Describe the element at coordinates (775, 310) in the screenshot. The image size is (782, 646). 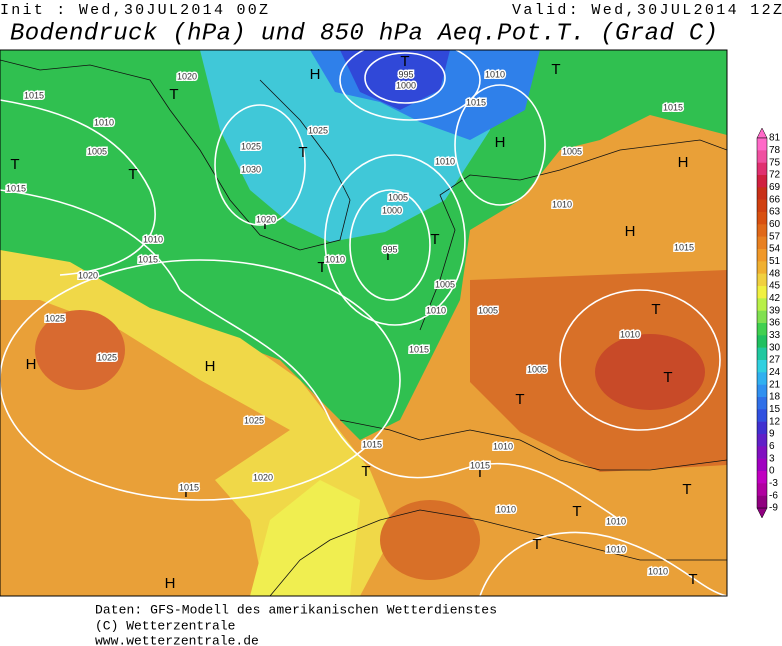
I see `colorbar-label: 39` at that location.